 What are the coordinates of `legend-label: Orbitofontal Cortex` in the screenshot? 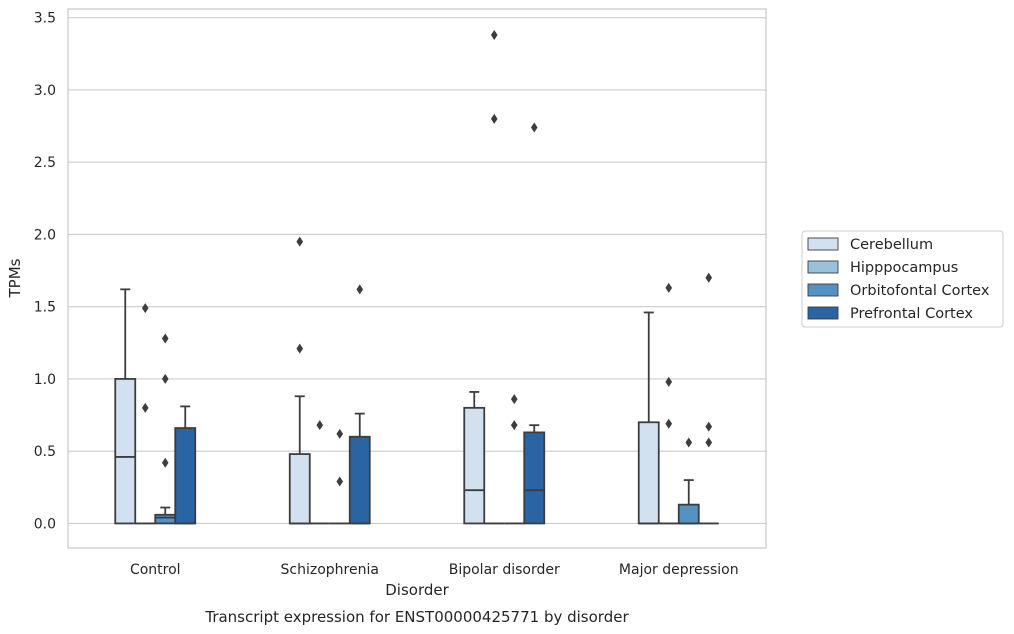 It's located at (920, 291).